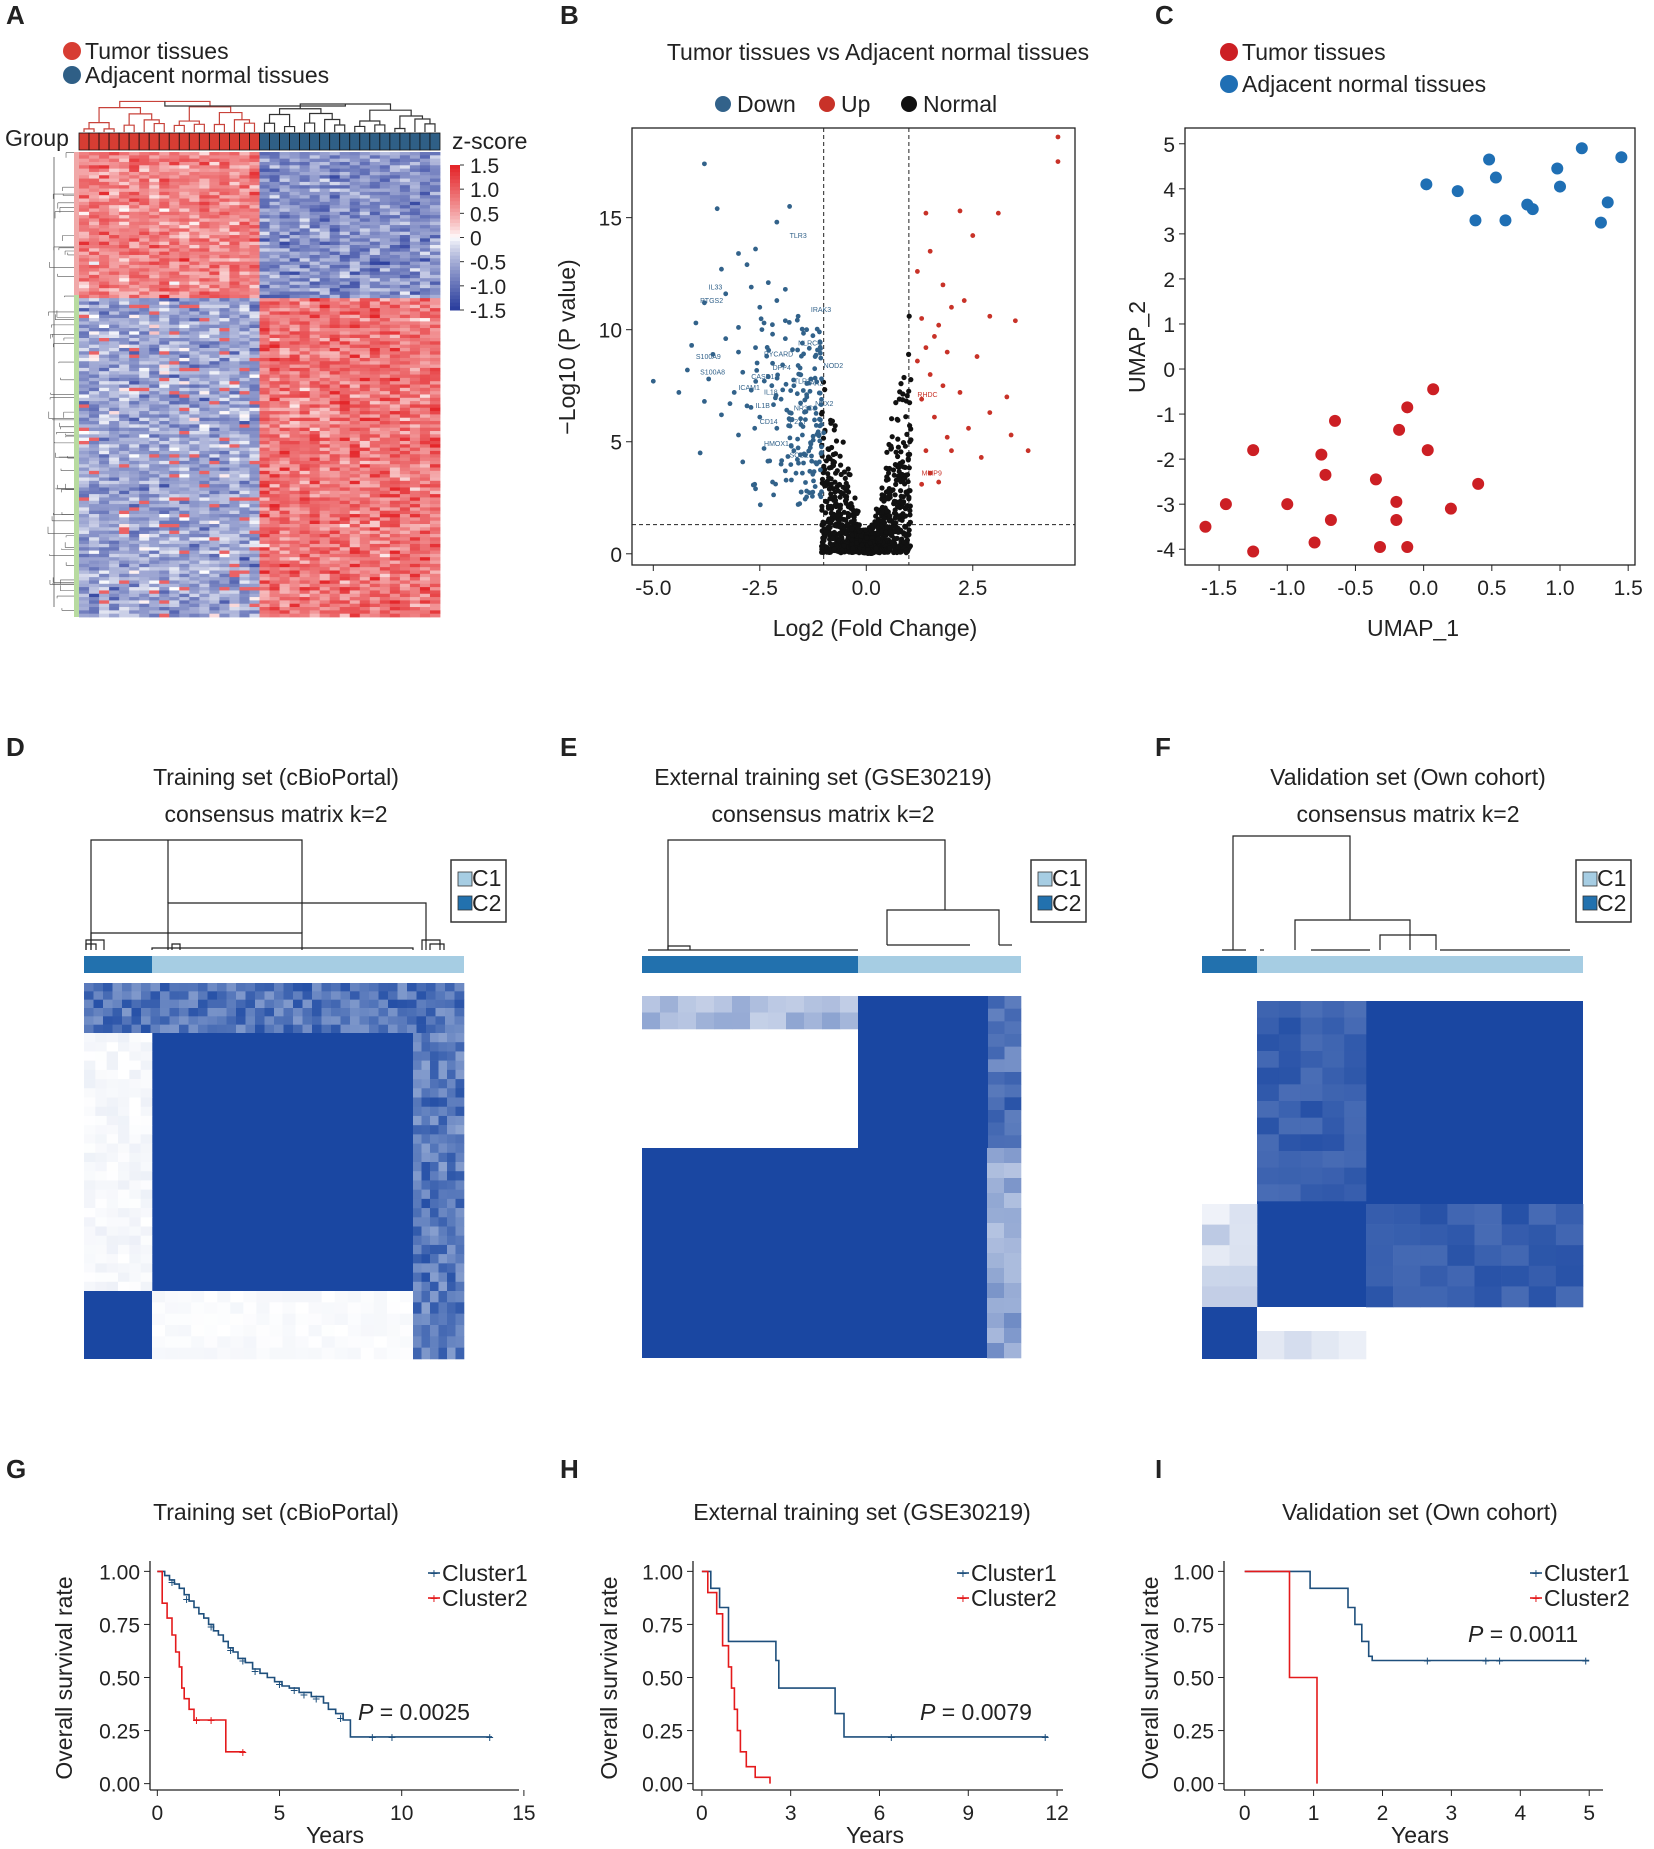  What do you see at coordinates (70, 254) in the screenshot?
I see `row-branch` at bounding box center [70, 254].